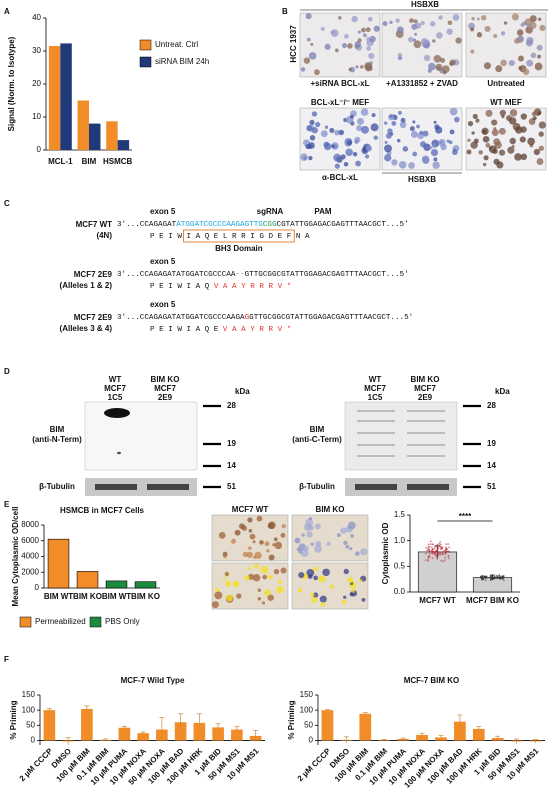  I want to click on chart-title: MCF-7 BIM KO, so click(432, 680).